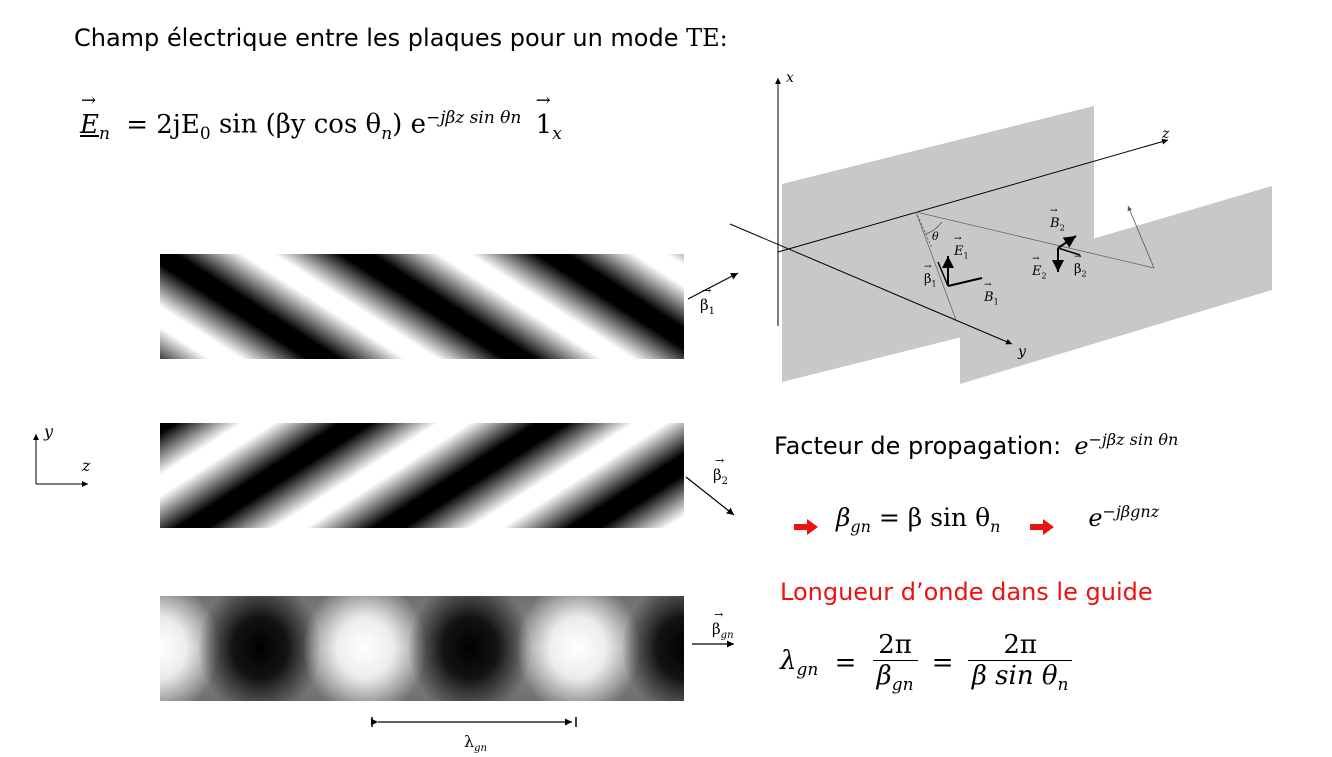 This screenshot has width=1332, height=757. I want to click on diag-x-label: x, so click(790, 78).